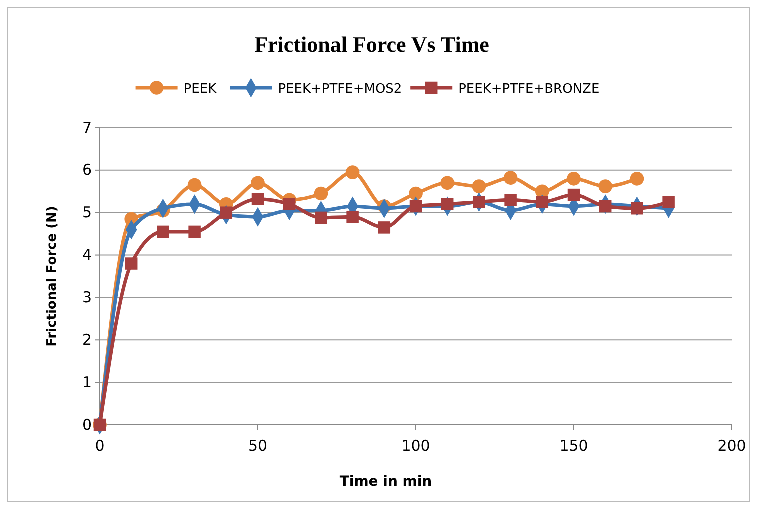 Image resolution: width=759 pixels, height=511 pixels. I want to click on y-tick-label: 4, so click(87, 255).